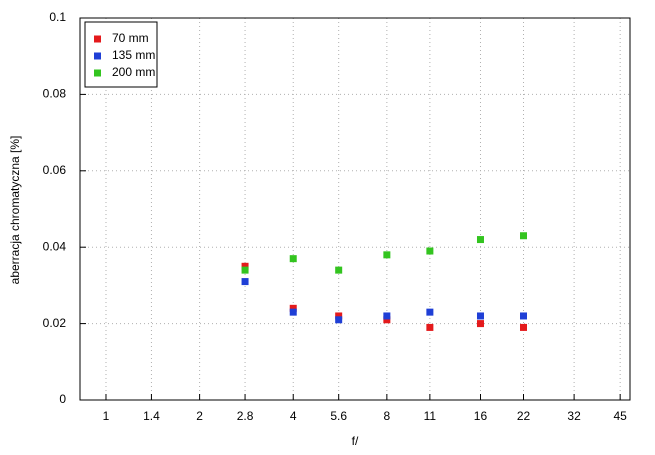 The image size is (655, 455). Describe the element at coordinates (151, 416) in the screenshot. I see `x-tick-label: 1.4` at that location.